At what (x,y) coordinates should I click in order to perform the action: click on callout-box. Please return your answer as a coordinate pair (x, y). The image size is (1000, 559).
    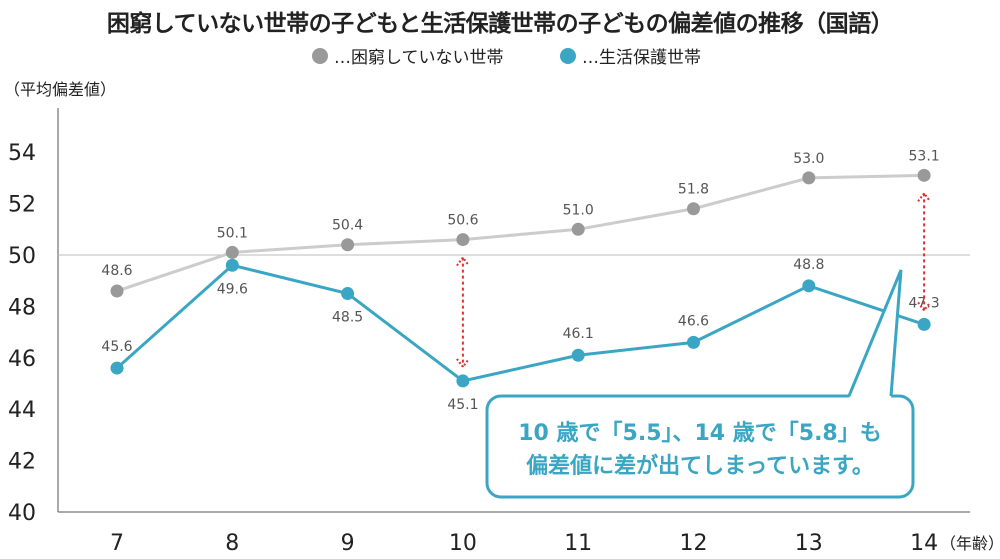
    Looking at the image, I should click on (700, 446).